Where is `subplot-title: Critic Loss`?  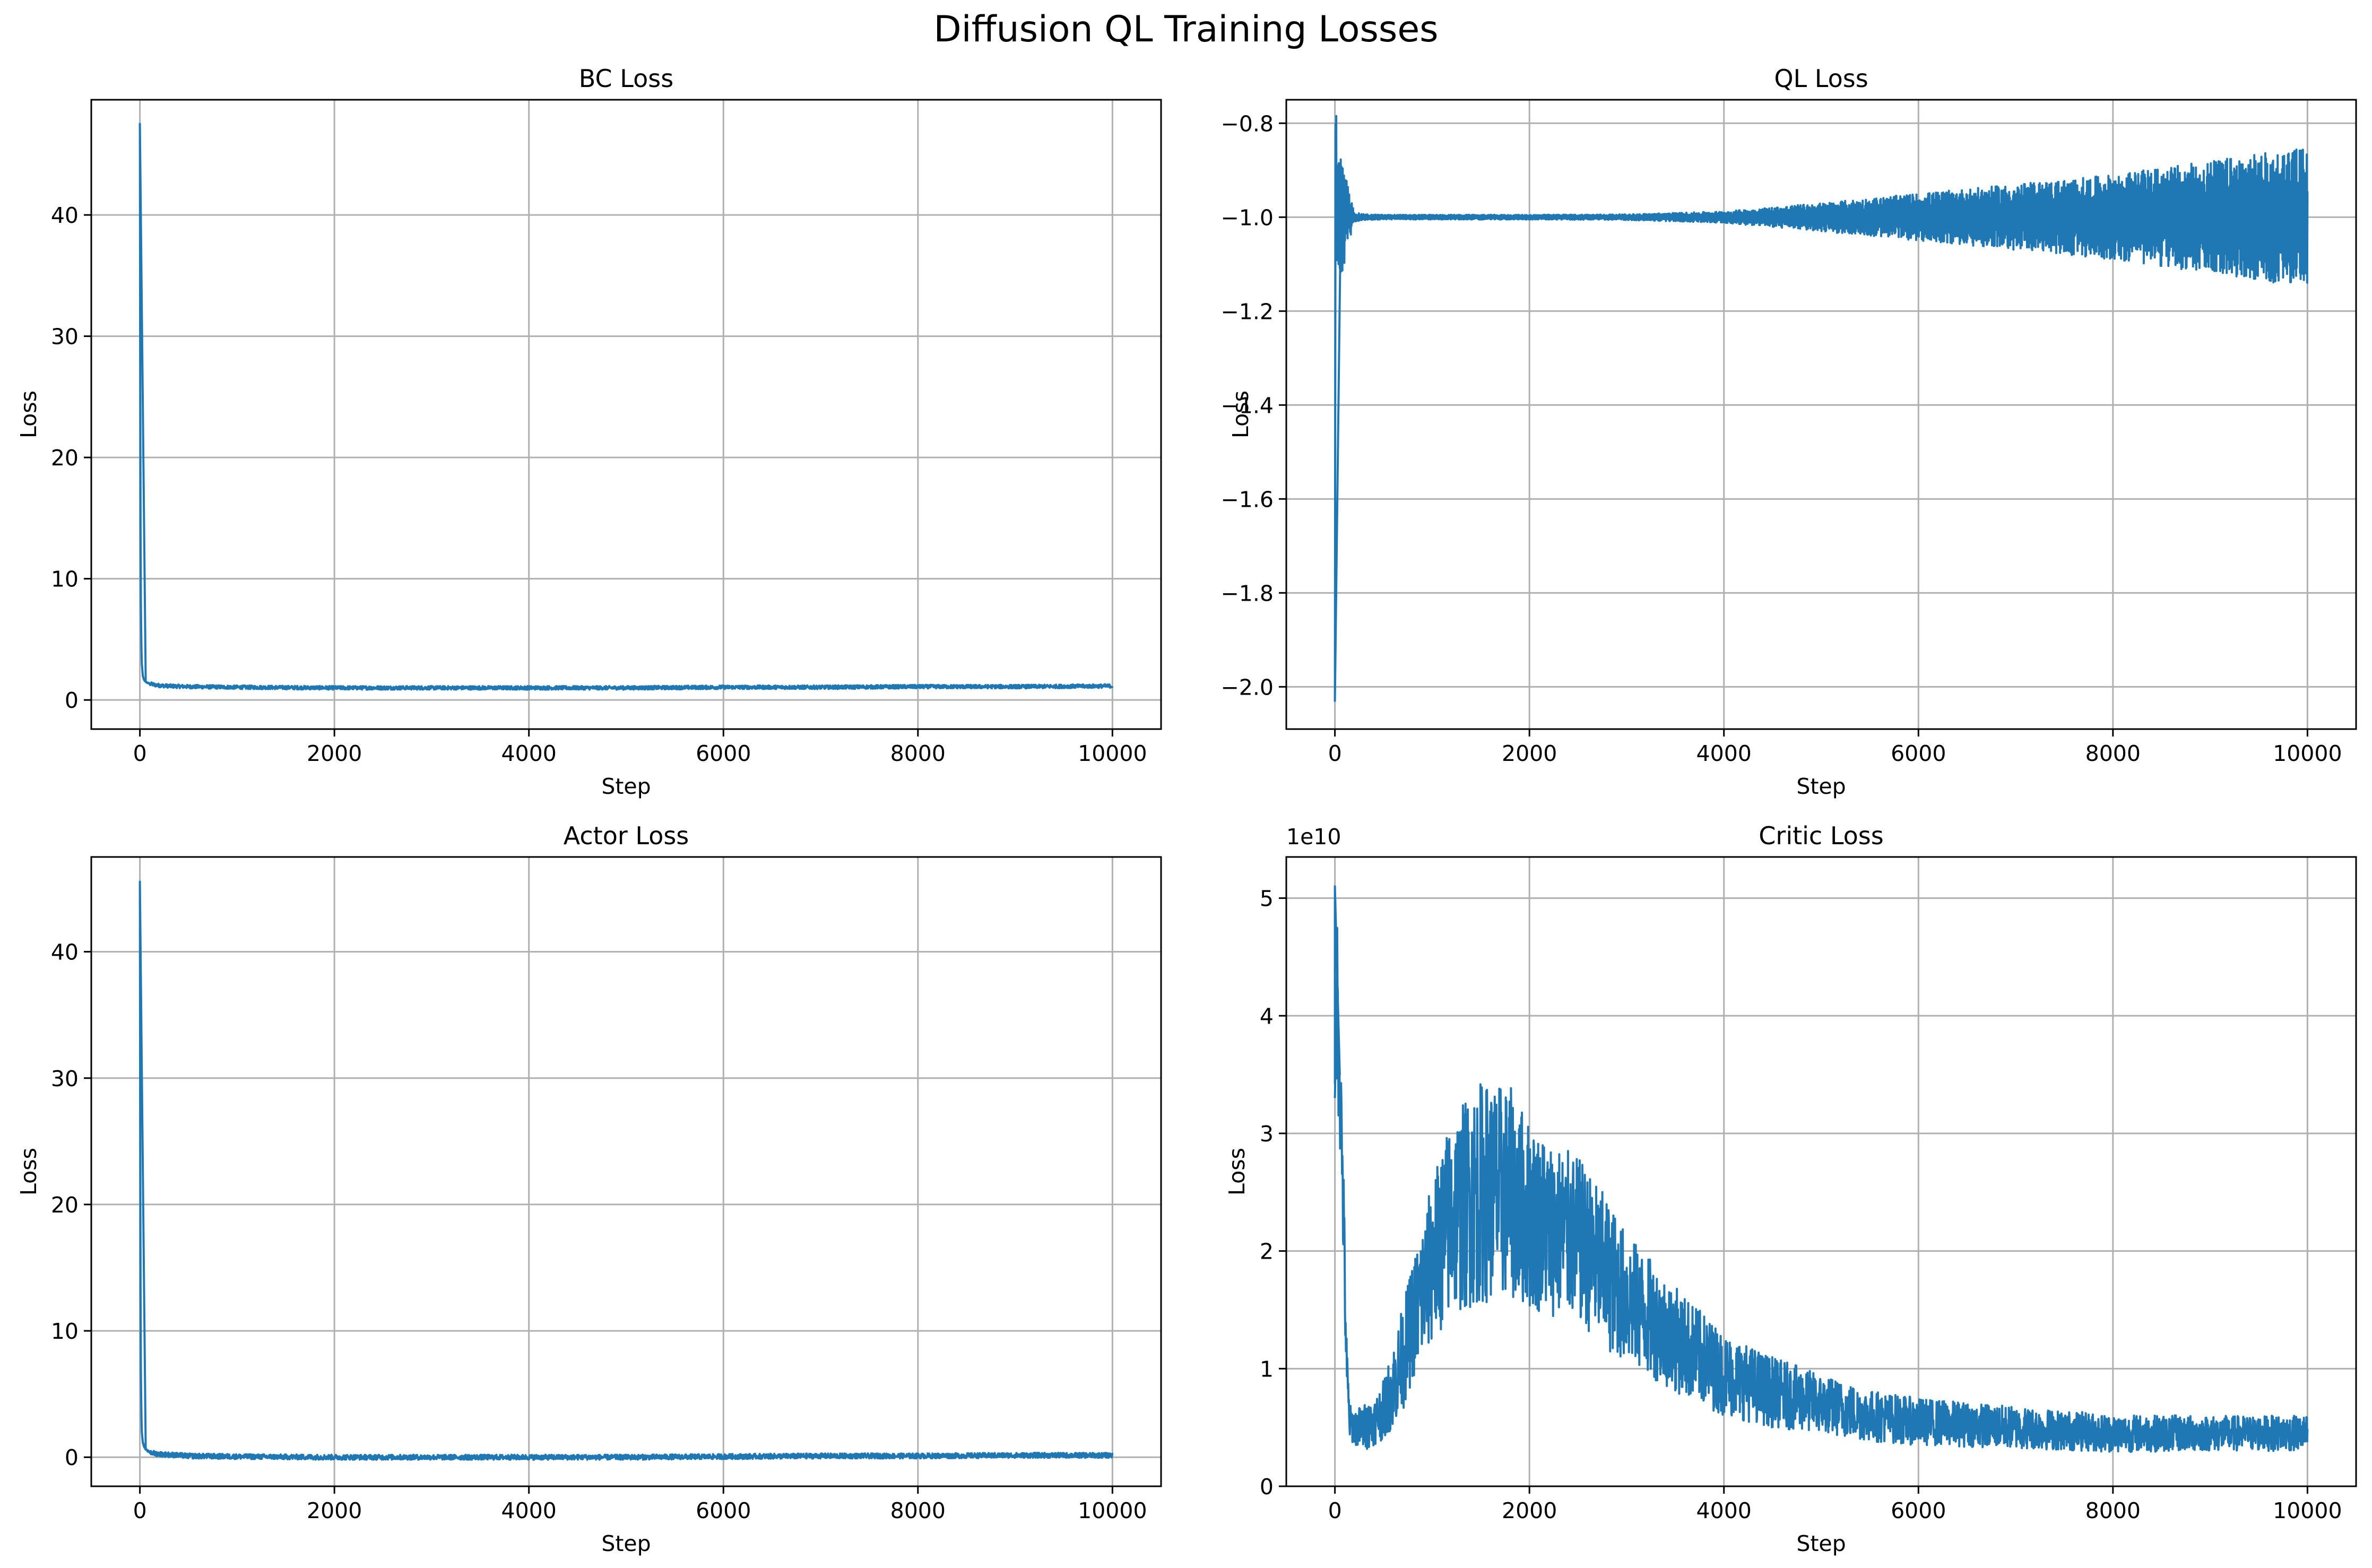 subplot-title: Critic Loss is located at coordinates (1821, 835).